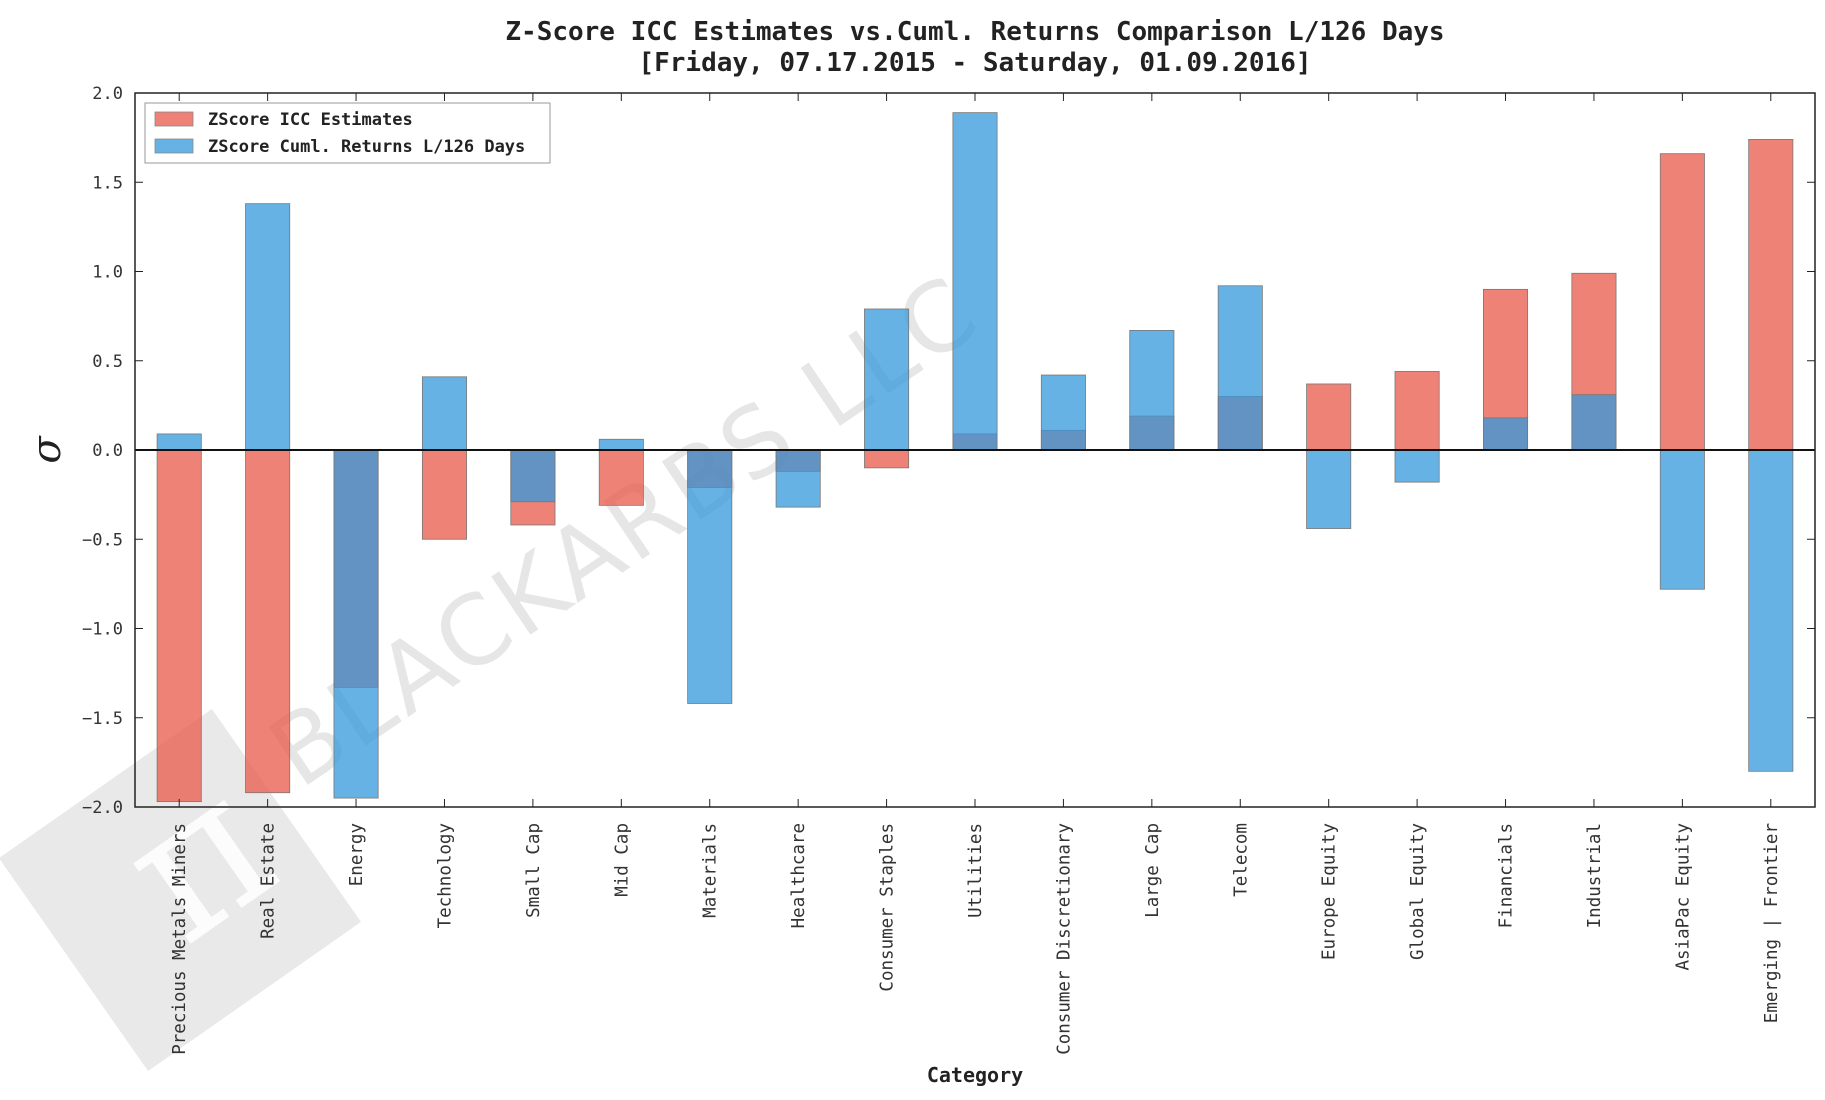  What do you see at coordinates (534, 870) in the screenshot?
I see `x-tick-label: Small Cap` at bounding box center [534, 870].